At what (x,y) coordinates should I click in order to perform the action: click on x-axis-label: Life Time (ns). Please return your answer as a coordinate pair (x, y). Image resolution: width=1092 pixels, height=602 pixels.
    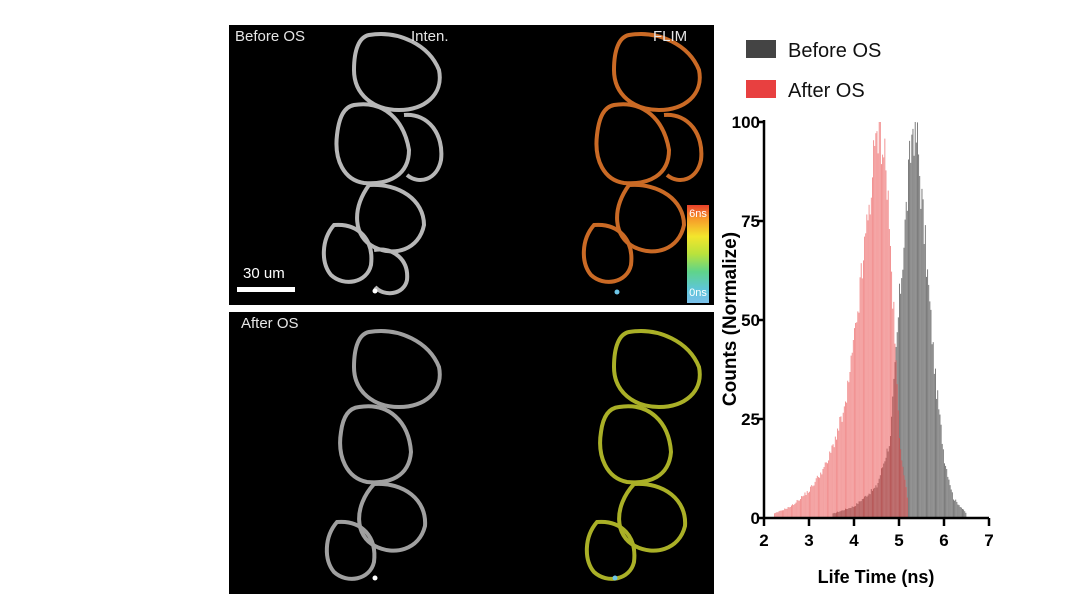
    Looking at the image, I should click on (876, 577).